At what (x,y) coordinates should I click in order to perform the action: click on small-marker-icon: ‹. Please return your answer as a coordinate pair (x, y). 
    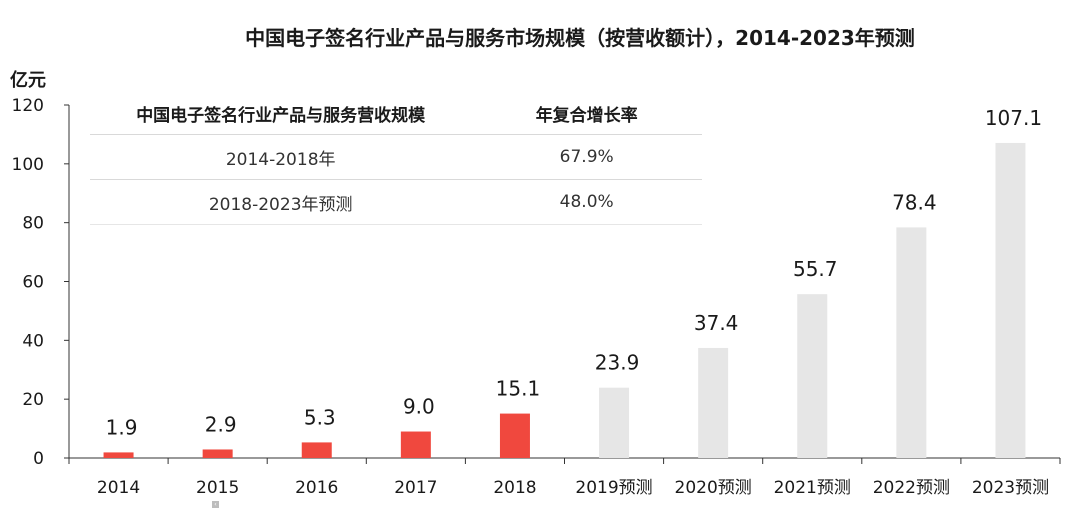
    Looking at the image, I should click on (215, 504).